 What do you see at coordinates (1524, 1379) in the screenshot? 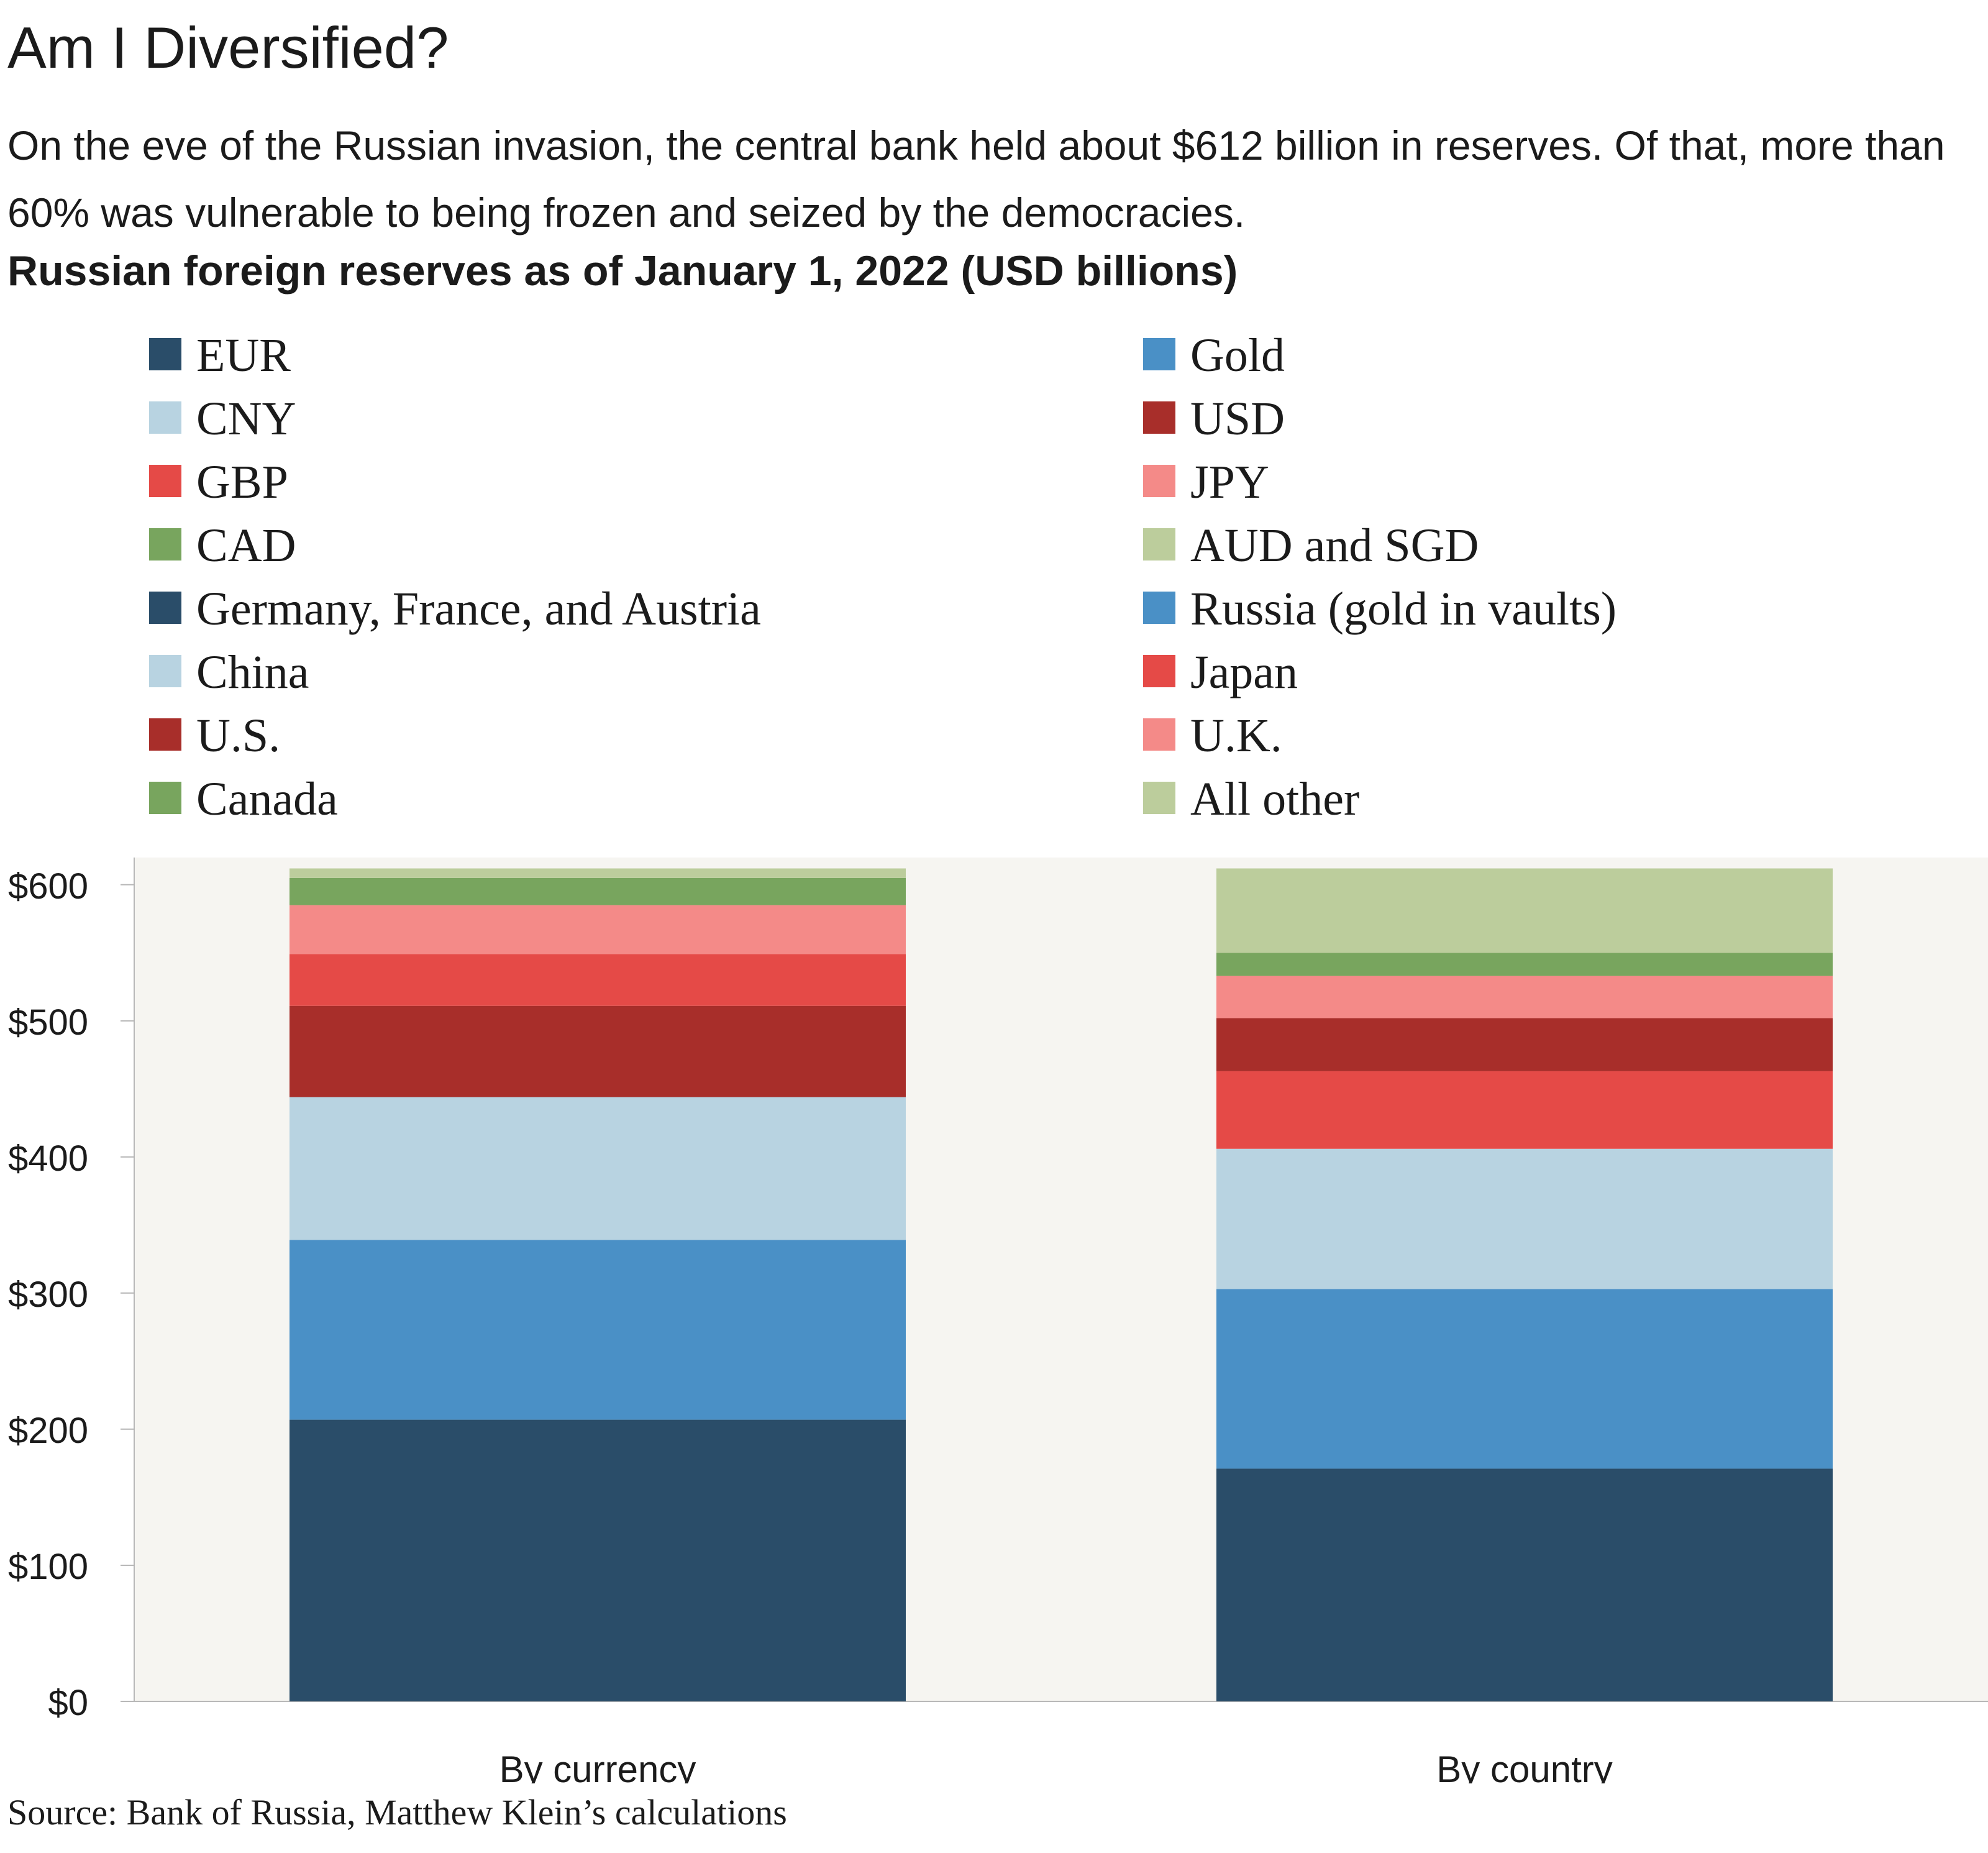
I see `bar-segment-by-country-russia-gold-in-vaults` at bounding box center [1524, 1379].